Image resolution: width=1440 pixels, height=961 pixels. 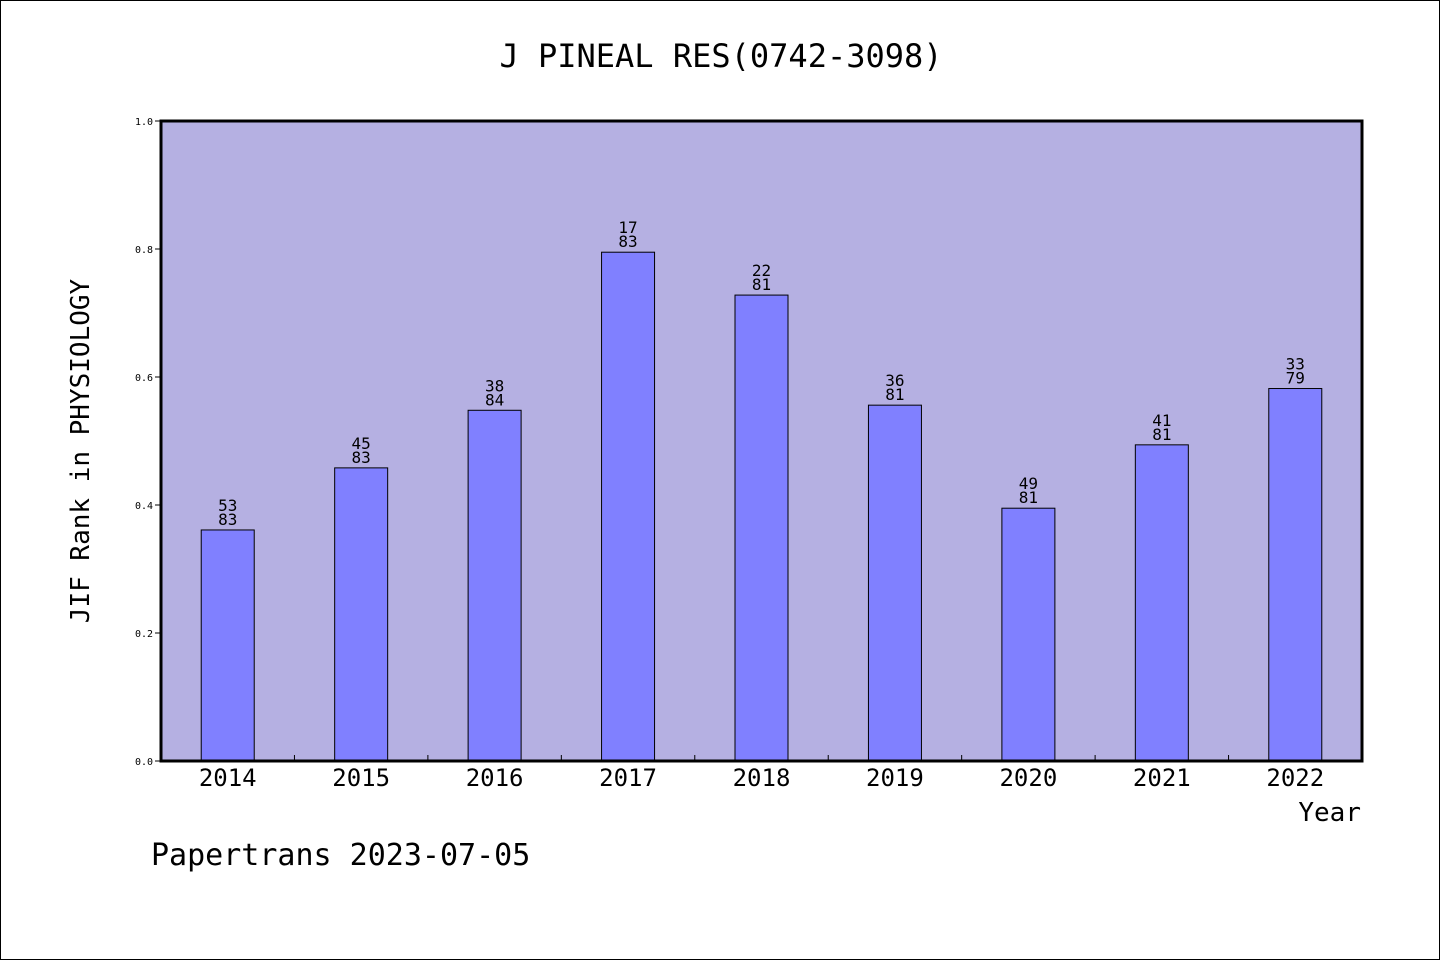 What do you see at coordinates (1162, 778) in the screenshot?
I see `x-tick-label: 2021` at bounding box center [1162, 778].